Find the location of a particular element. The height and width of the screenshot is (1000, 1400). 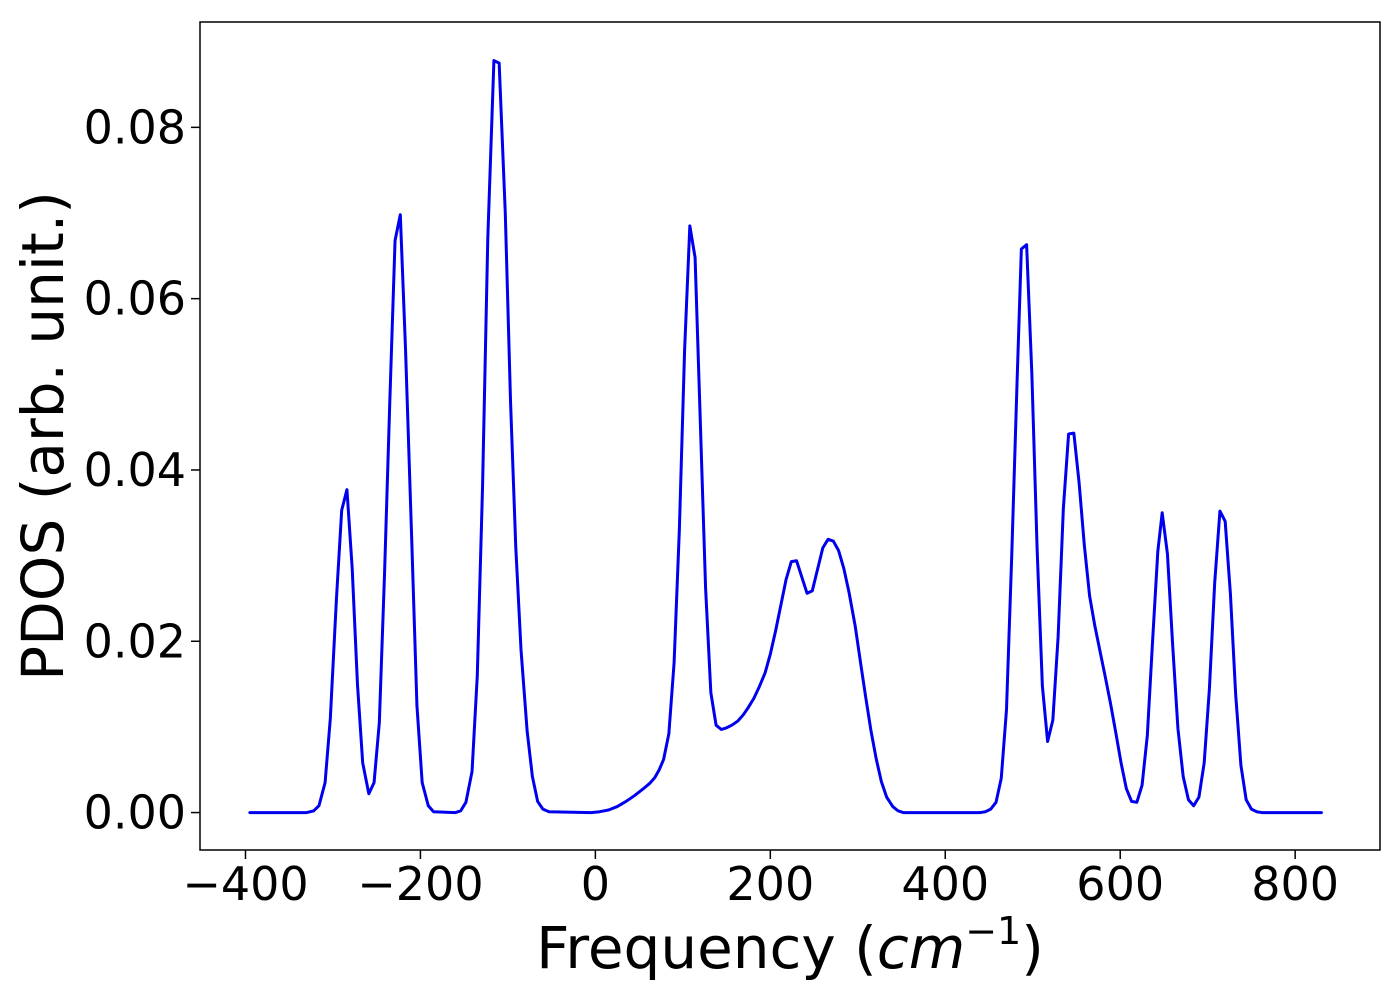

x-tick-label: 600 is located at coordinates (1120, 884).